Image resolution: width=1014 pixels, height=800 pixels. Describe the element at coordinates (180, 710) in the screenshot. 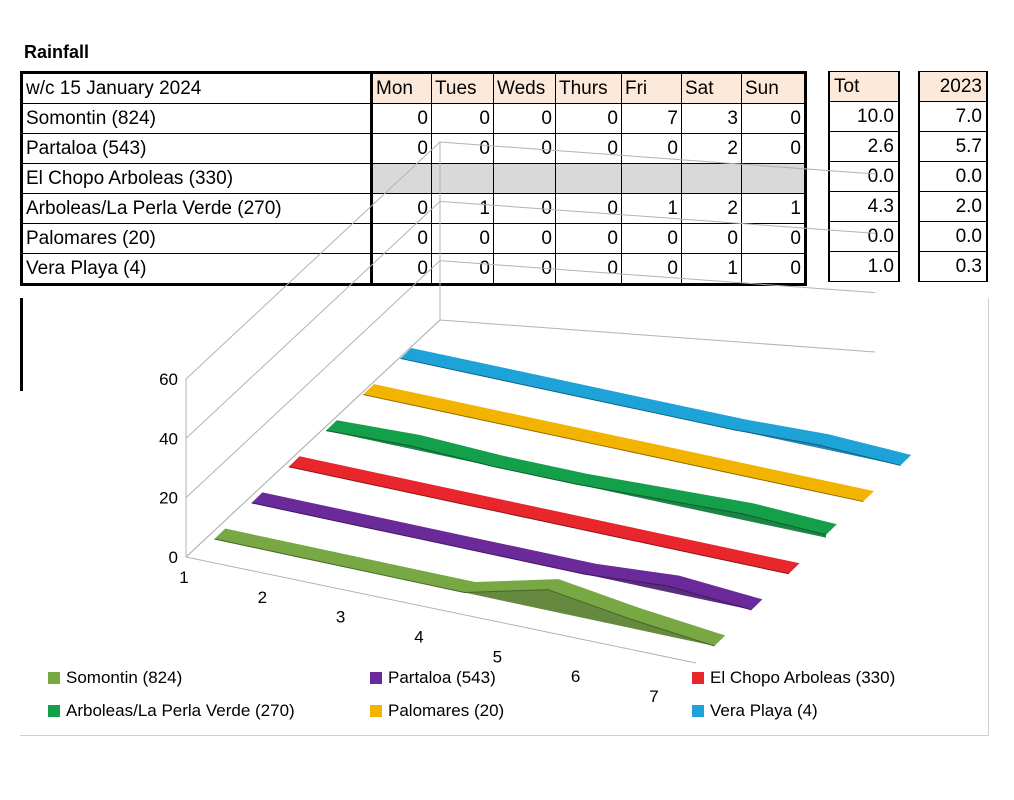

I see `legend-label: Arboleas/La Perla Verde (270)` at that location.